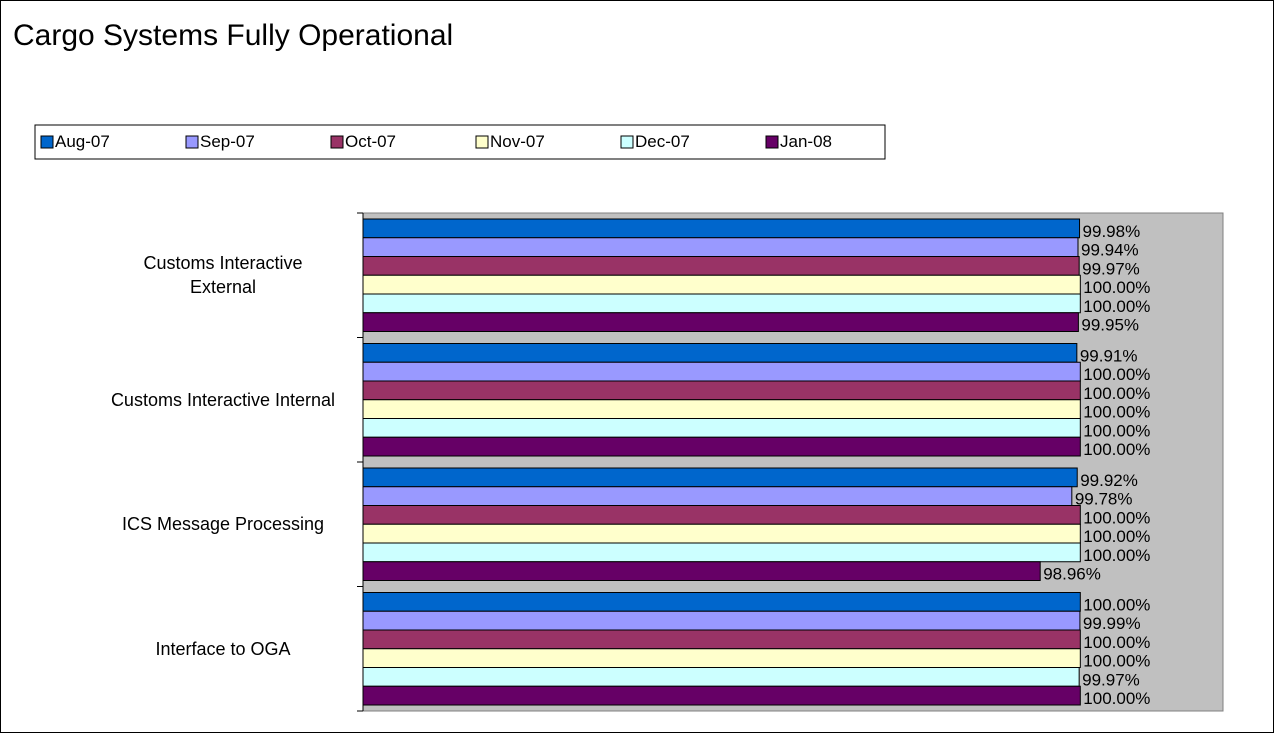 The image size is (1274, 733). I want to click on chart-title: Cargo Systems Fully Operational, so click(233, 35).